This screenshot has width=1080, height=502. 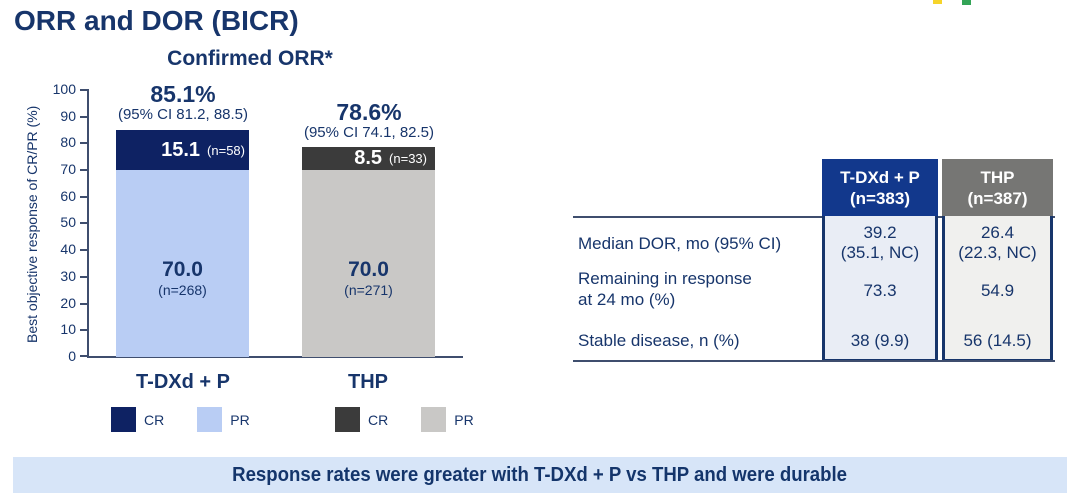 I want to click on pr-label-tdxd: 70.0 (n=268), so click(x=182, y=278).